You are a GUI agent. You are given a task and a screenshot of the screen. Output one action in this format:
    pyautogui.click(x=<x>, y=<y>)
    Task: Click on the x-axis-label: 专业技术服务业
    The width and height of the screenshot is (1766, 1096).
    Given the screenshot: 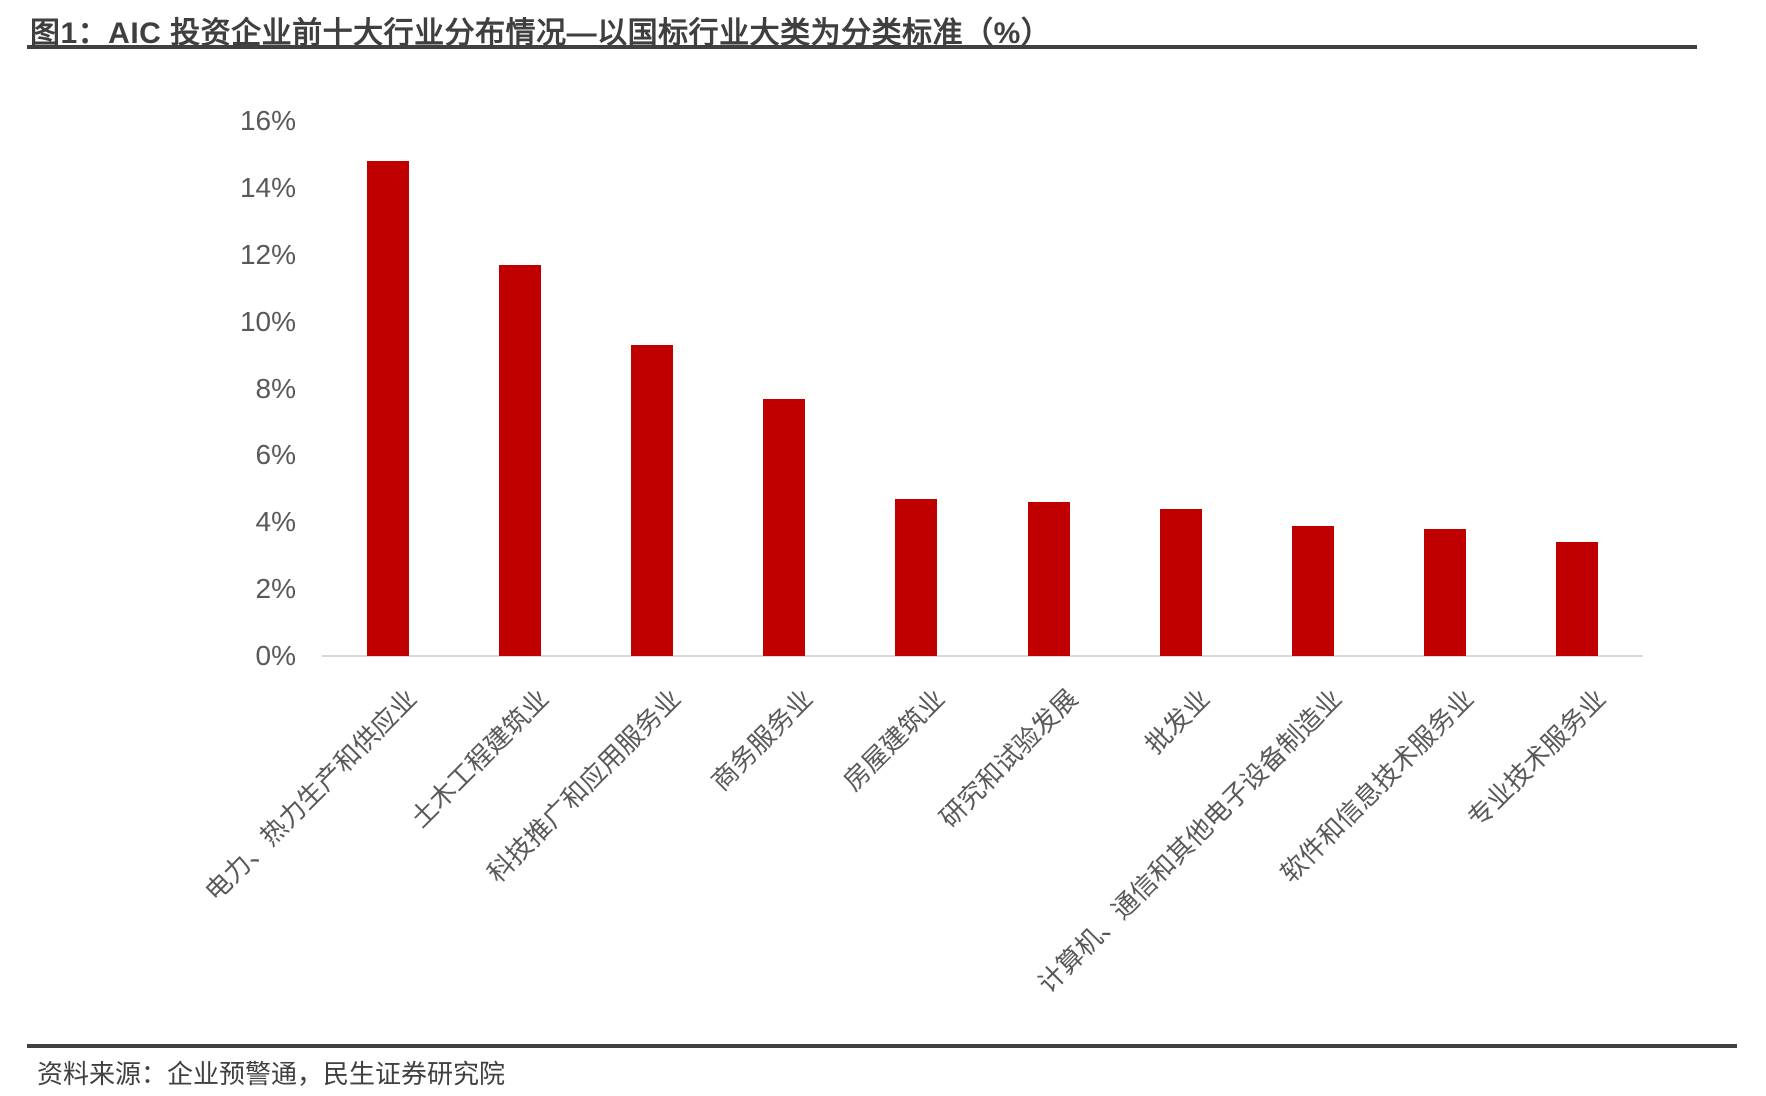 What is the action you would take?
    pyautogui.click(x=1536, y=758)
    